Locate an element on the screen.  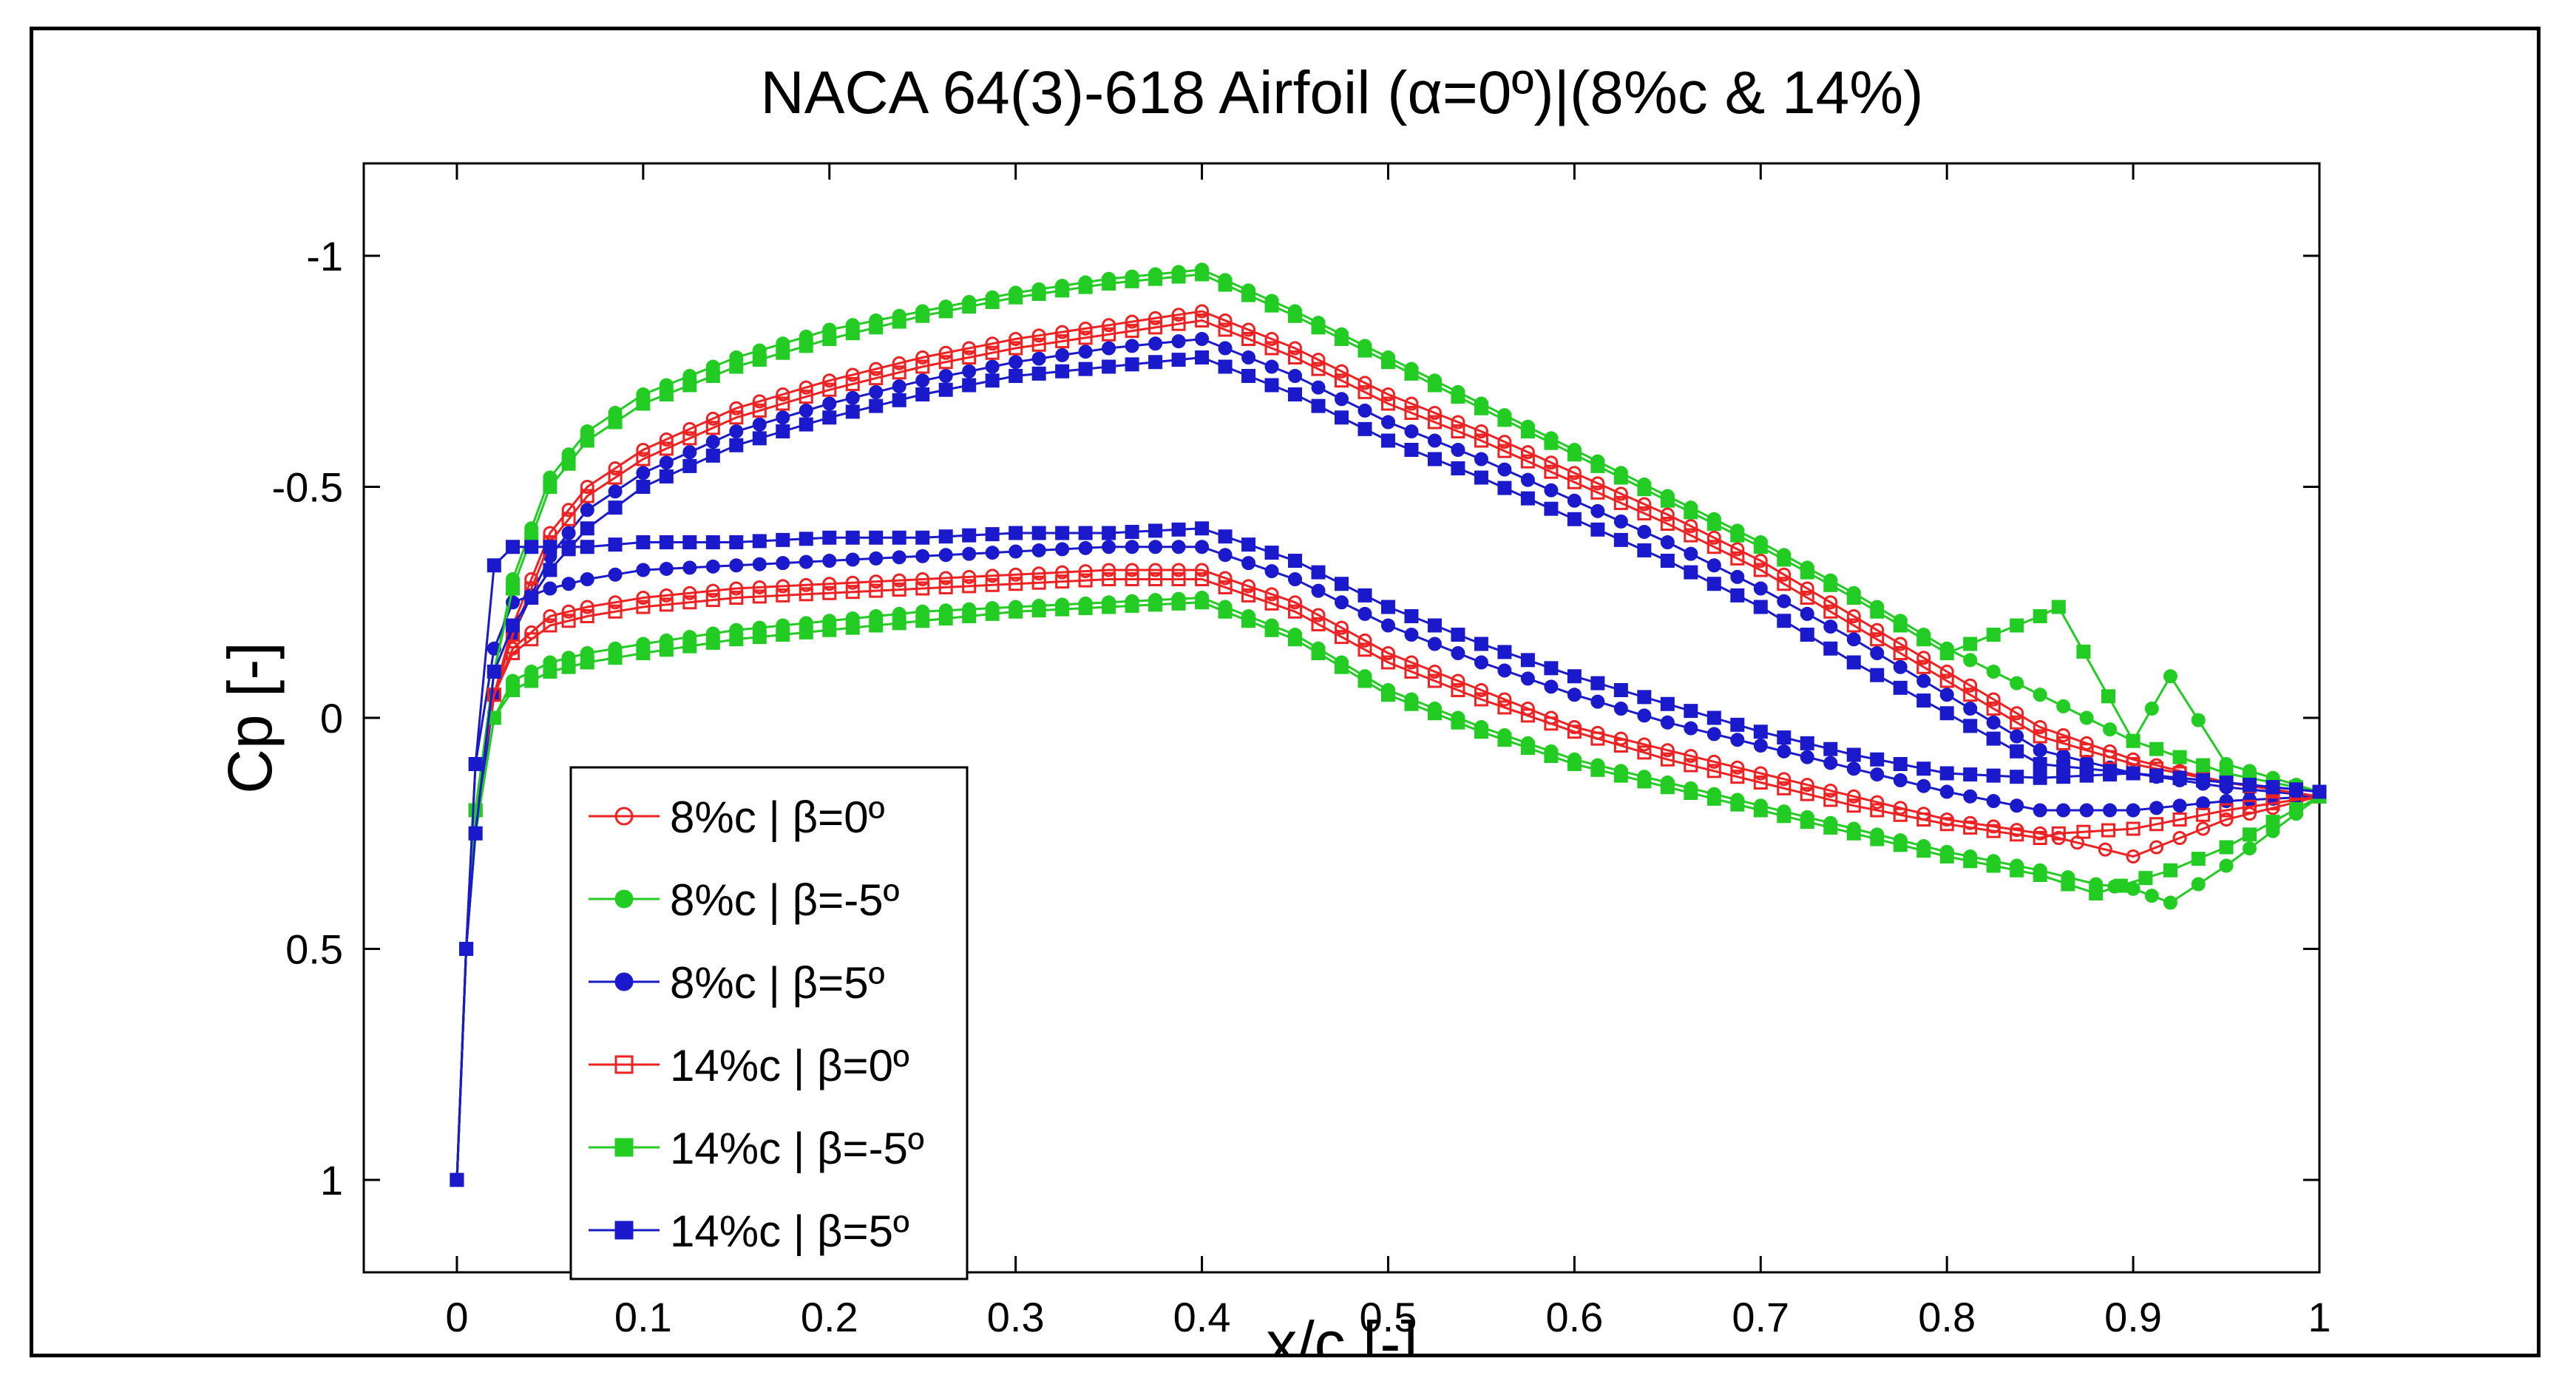
legend-entry: 14%c | β=5º is located at coordinates (749, 1231).